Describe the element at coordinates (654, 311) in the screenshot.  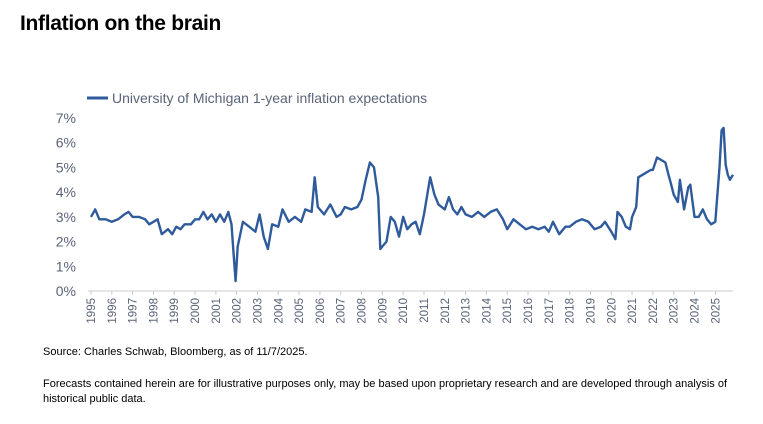
I see `x-tick-label: 2022` at that location.